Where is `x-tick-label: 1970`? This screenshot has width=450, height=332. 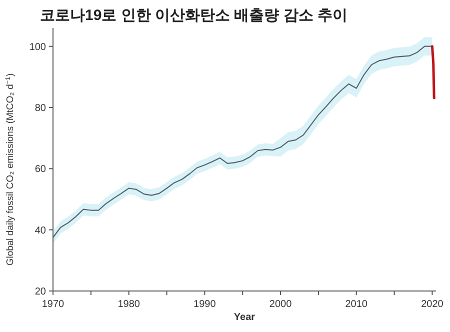 x-tick-label: 1970 is located at coordinates (53, 304).